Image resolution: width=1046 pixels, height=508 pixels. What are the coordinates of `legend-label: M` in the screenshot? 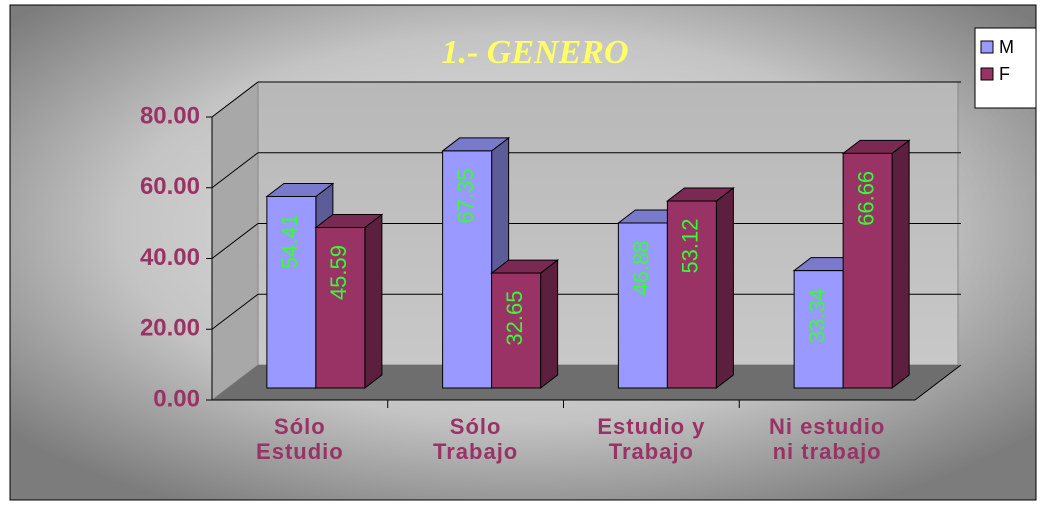 It's located at (1006, 47).